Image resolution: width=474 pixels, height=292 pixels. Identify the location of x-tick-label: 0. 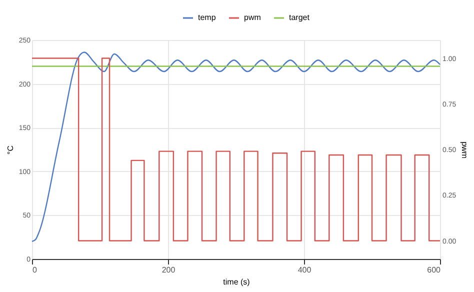
(35, 270).